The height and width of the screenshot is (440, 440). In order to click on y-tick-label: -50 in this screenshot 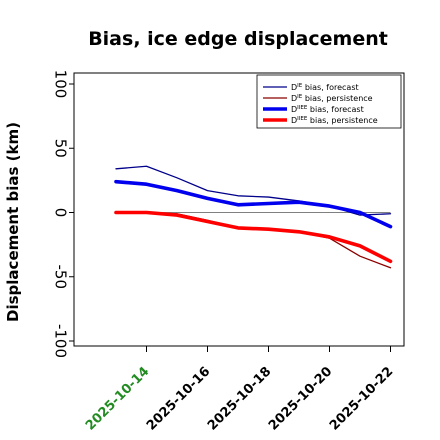, I will do `click(61, 277)`.